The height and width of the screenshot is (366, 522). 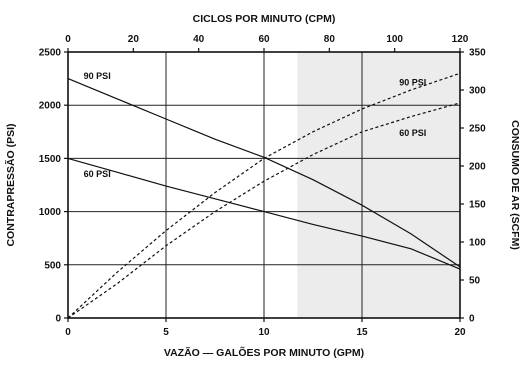 What do you see at coordinates (477, 167) in the screenshot?
I see `right-tick-label: 200` at bounding box center [477, 167].